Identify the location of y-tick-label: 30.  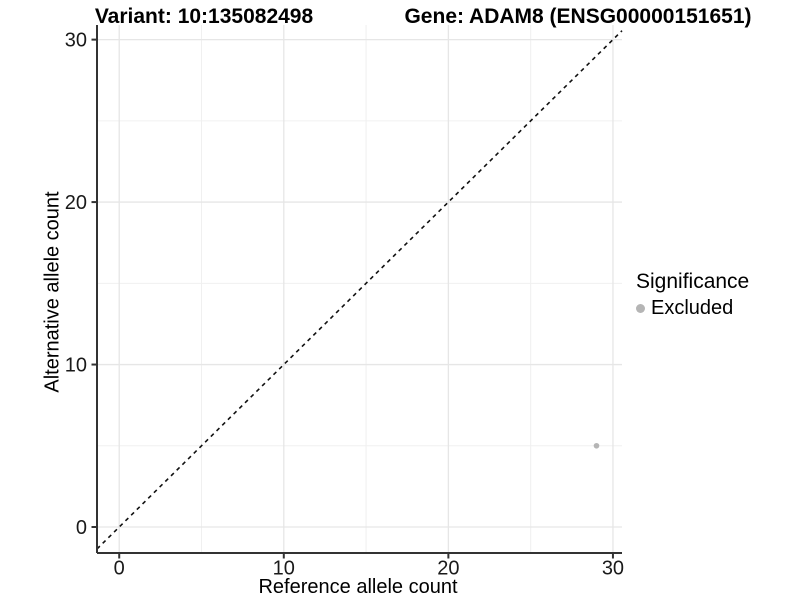
(76, 41).